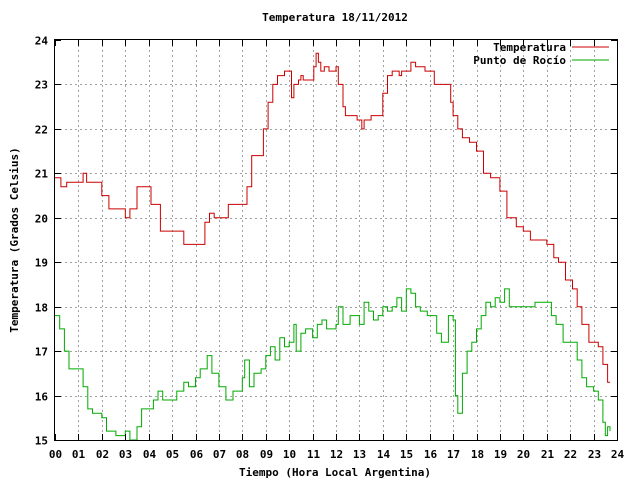  I want to click on x-tick-label: 15, so click(406, 454).